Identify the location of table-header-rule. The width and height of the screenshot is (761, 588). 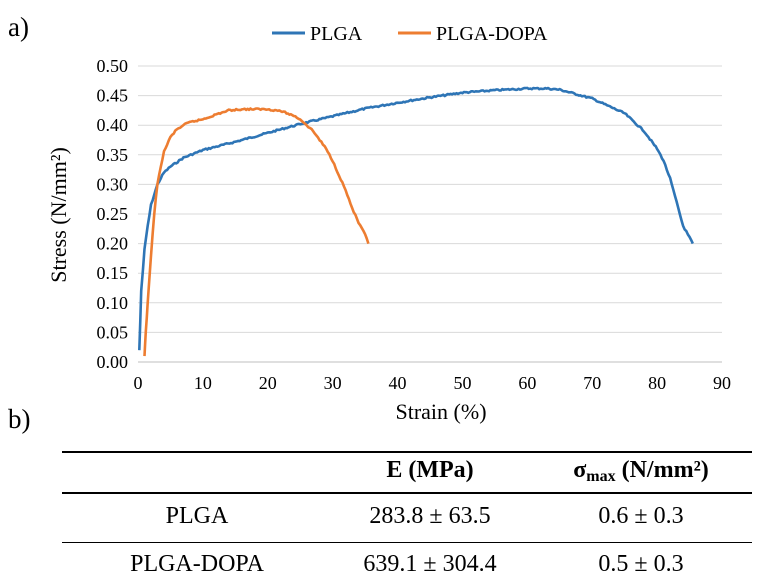
(407, 493).